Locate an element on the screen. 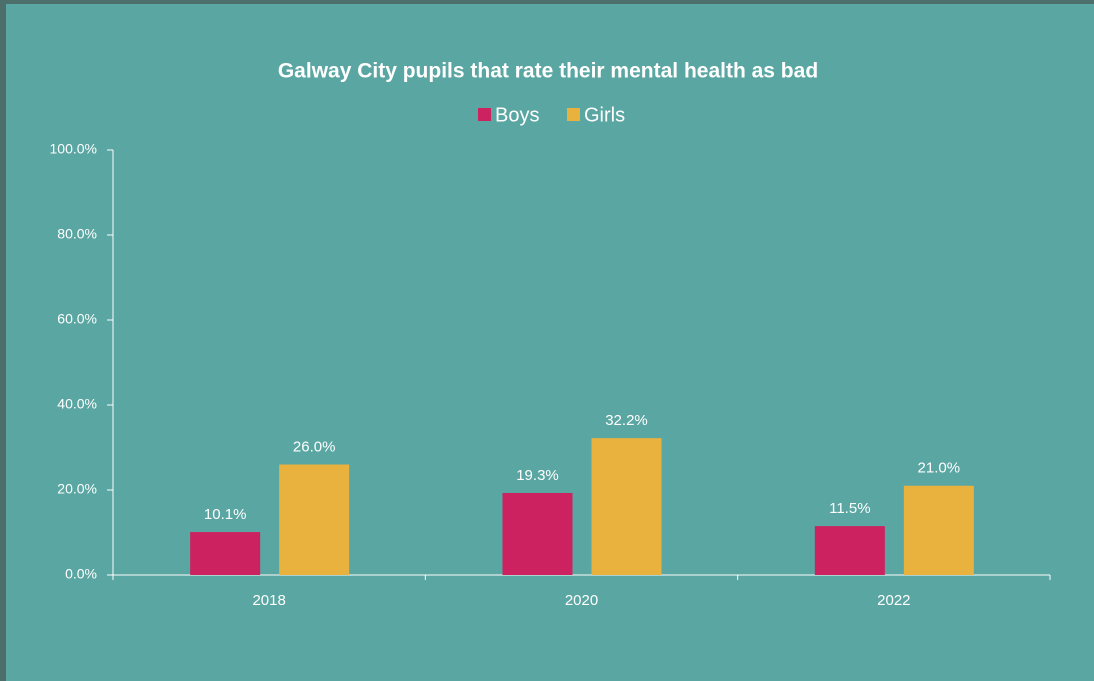 The image size is (1094, 681). x-tick-label: 2020 is located at coordinates (581, 600).